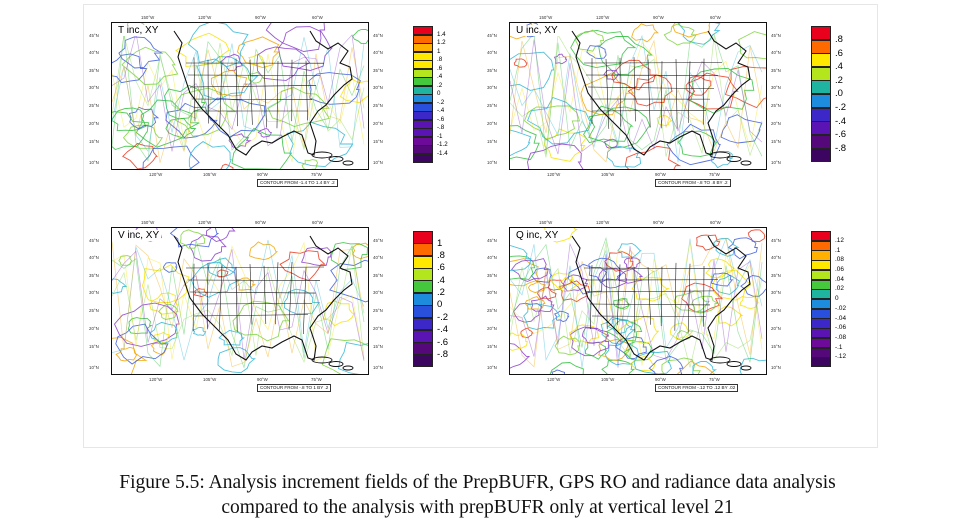 The width and height of the screenshot is (955, 530). Describe the element at coordinates (439, 94) in the screenshot. I see `colorbar-label: 0` at that location.